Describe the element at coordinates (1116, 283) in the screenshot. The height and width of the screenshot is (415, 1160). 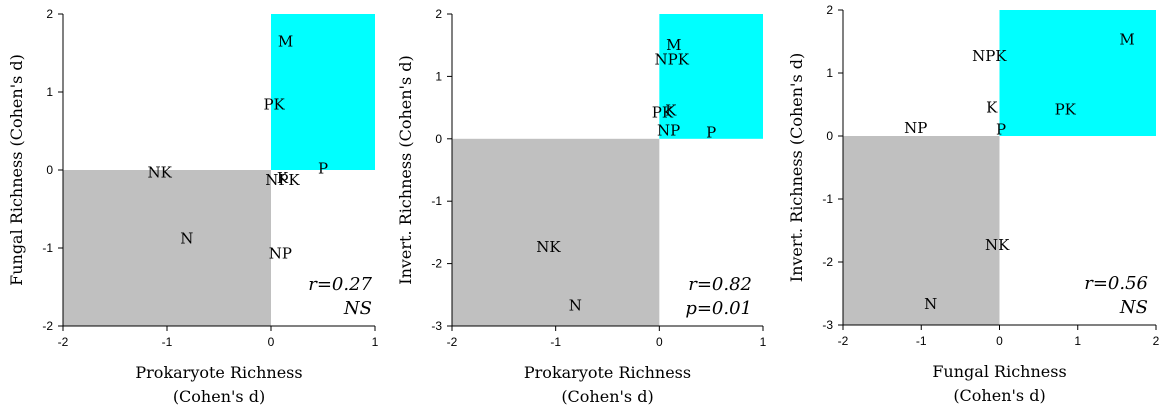
I see `stat-annotation: r=0.56` at that location.